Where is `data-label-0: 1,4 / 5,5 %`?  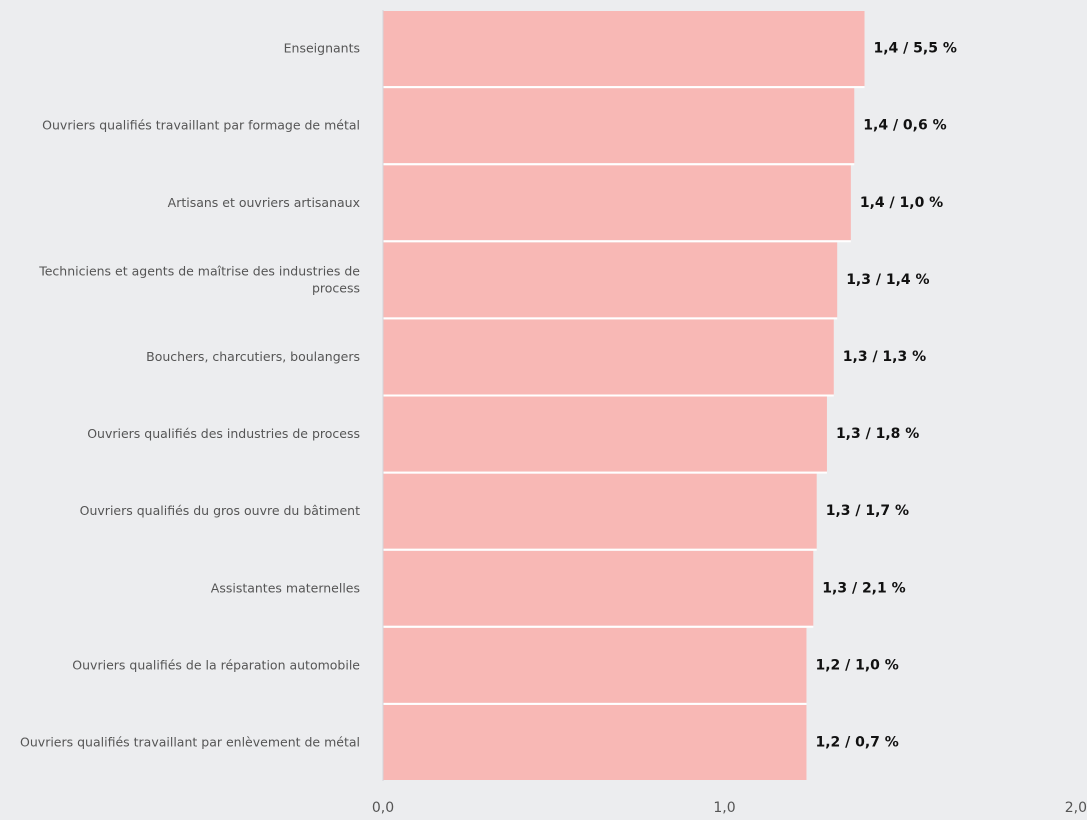
data-label-0: 1,4 / 5,5 % is located at coordinates (915, 49).